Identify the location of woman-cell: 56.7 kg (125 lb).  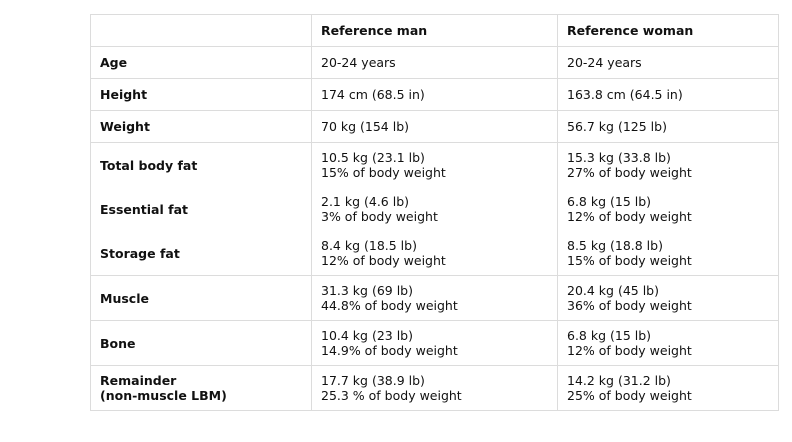
(668, 126).